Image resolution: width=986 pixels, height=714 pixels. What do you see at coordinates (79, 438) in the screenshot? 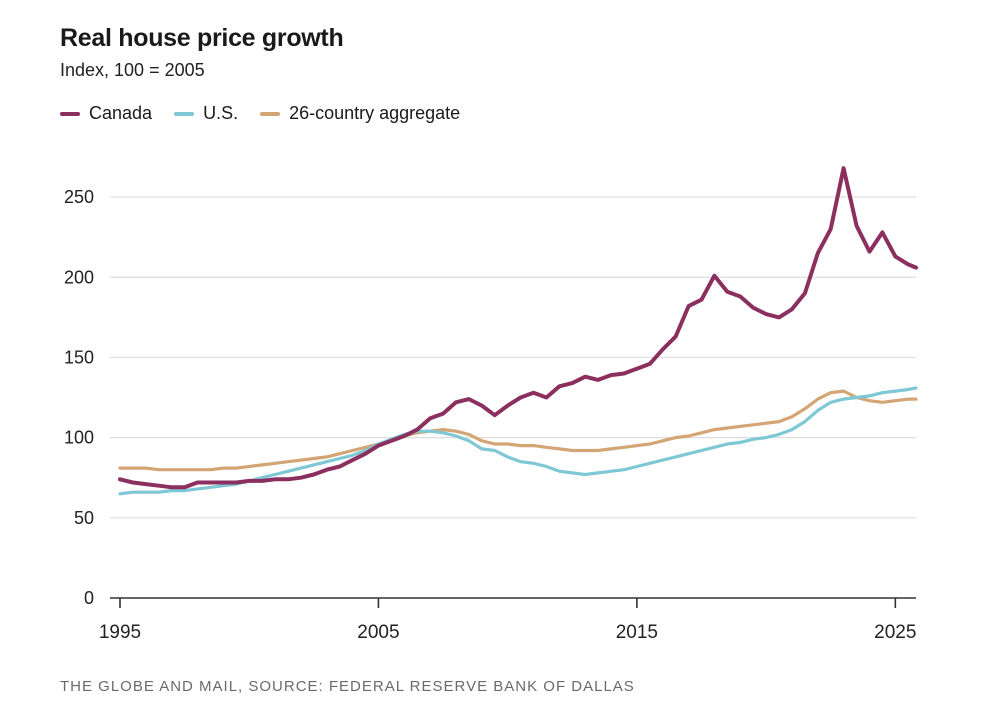
I see `y-tick-label: 100` at bounding box center [79, 438].